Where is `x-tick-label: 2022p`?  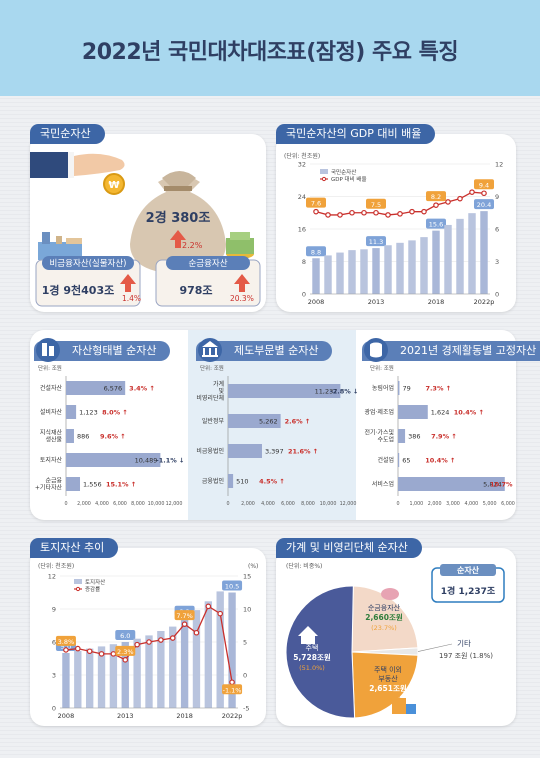
x-tick-label: 2022p is located at coordinates (484, 302).